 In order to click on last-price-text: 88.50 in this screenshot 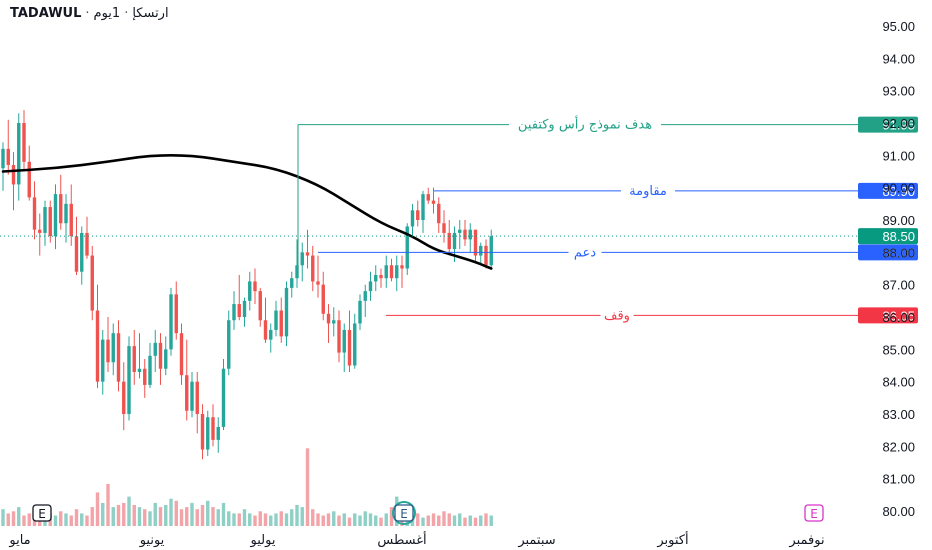, I will do `click(898, 236)`.